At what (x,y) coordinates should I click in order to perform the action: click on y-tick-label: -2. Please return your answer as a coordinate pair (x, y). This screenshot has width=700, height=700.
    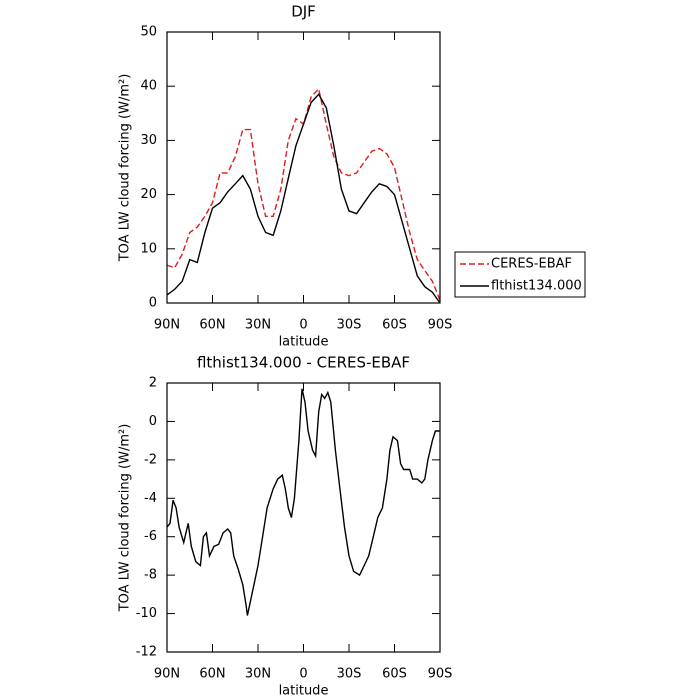
    Looking at the image, I should click on (150, 459).